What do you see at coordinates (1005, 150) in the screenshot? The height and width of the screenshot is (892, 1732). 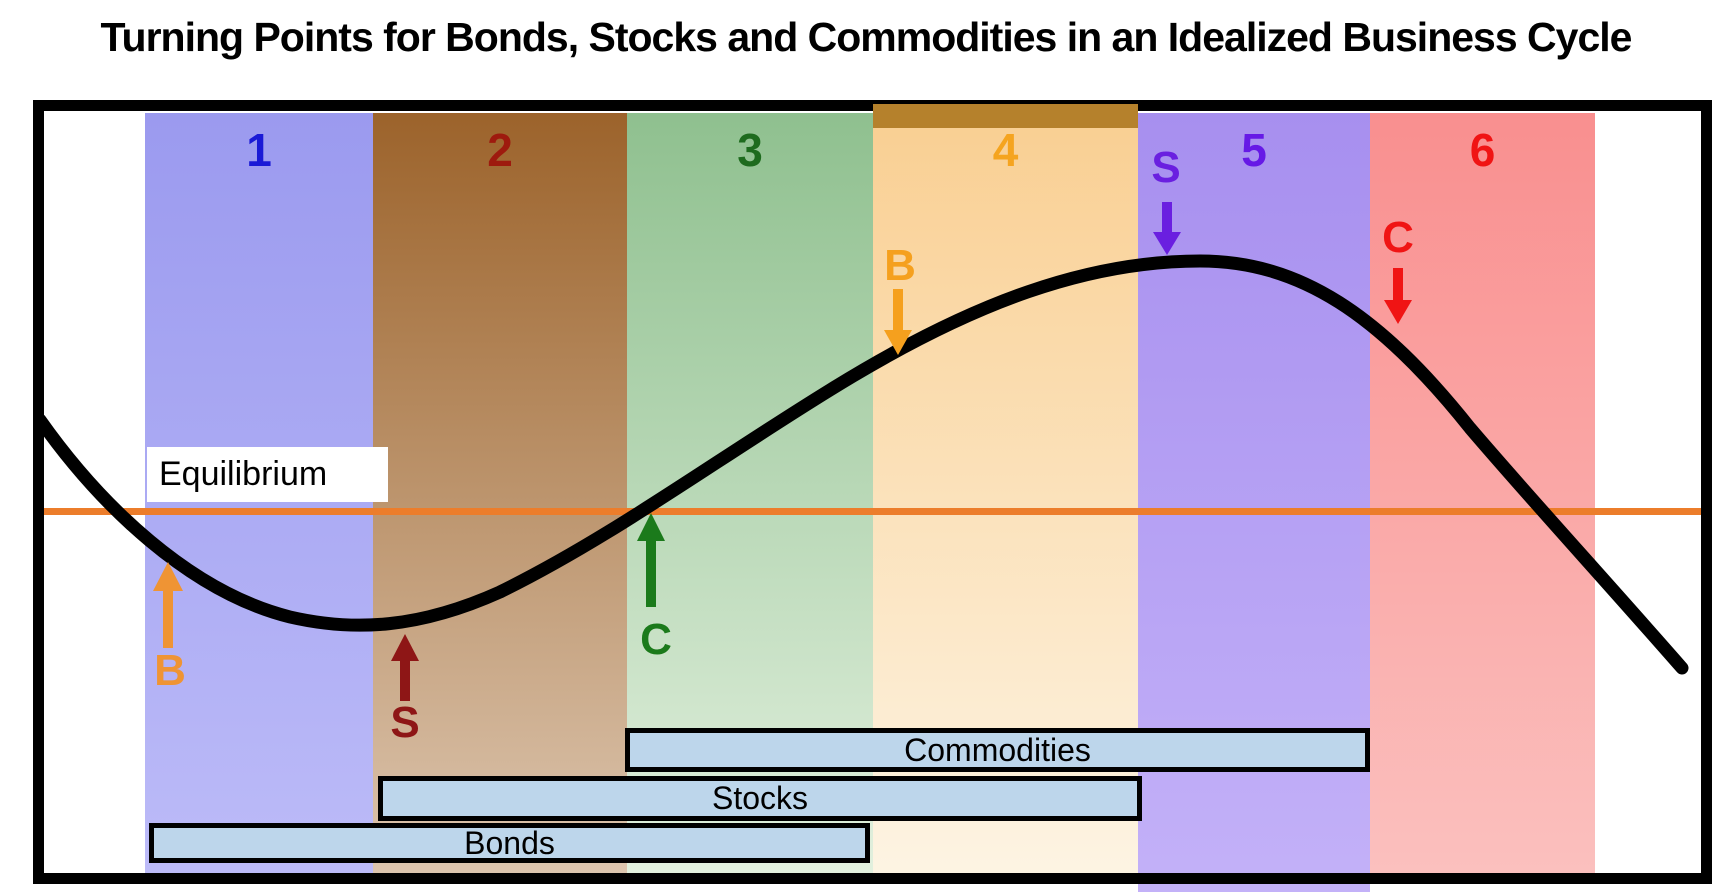 I see `phase-number-4: 4` at bounding box center [1005, 150].